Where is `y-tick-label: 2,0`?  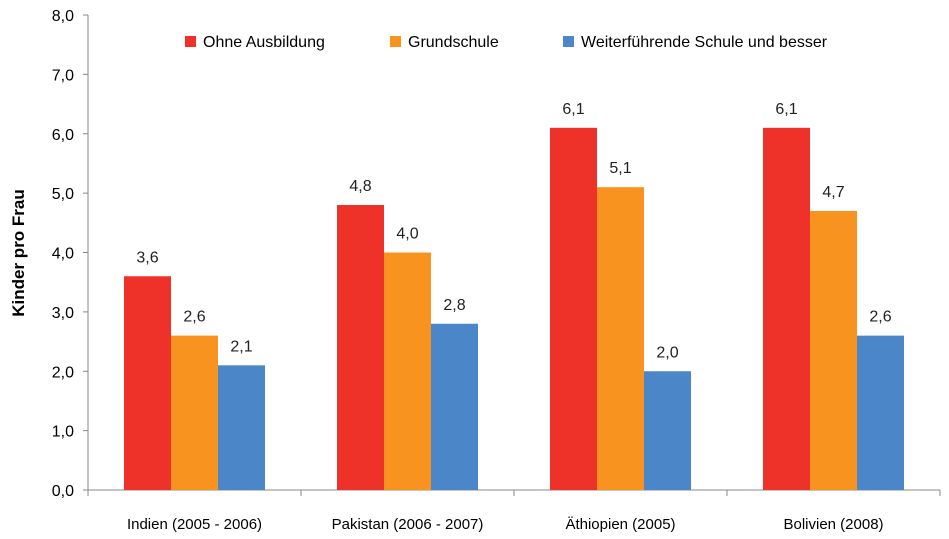
y-tick-label: 2,0 is located at coordinates (63, 372).